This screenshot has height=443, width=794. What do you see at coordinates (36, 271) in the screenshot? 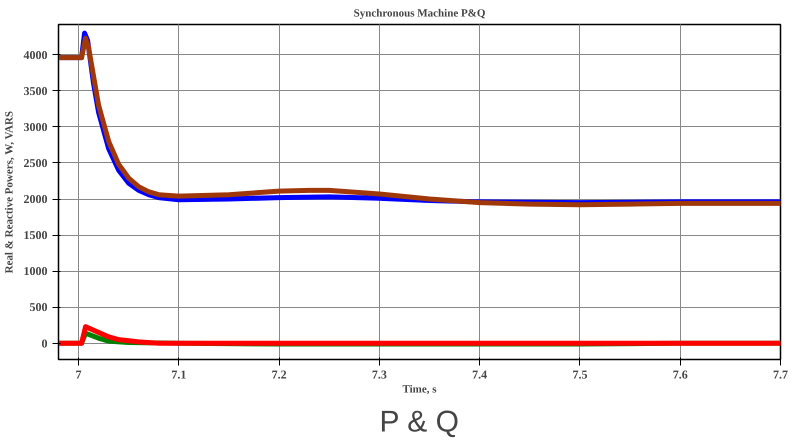
I see `y-tick-label: 1000` at bounding box center [36, 271].